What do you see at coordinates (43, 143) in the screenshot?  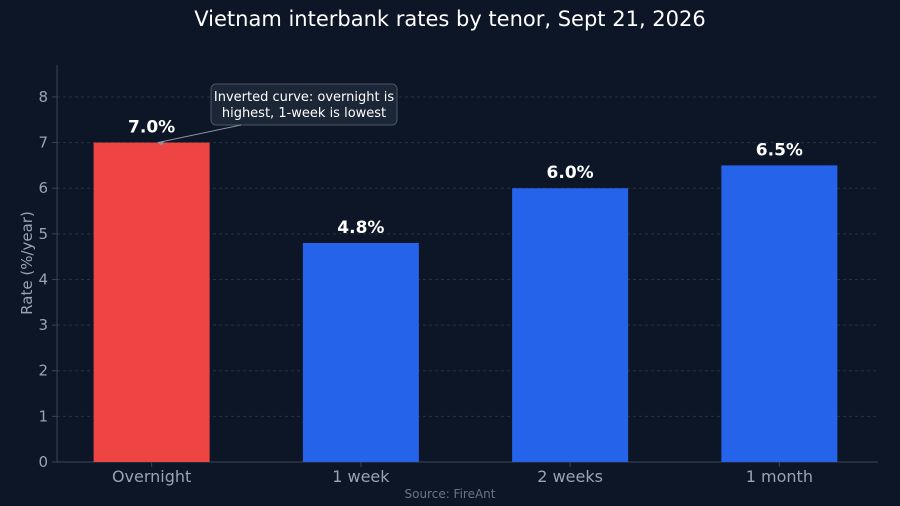 I see `y-tick-label: 7` at bounding box center [43, 143].